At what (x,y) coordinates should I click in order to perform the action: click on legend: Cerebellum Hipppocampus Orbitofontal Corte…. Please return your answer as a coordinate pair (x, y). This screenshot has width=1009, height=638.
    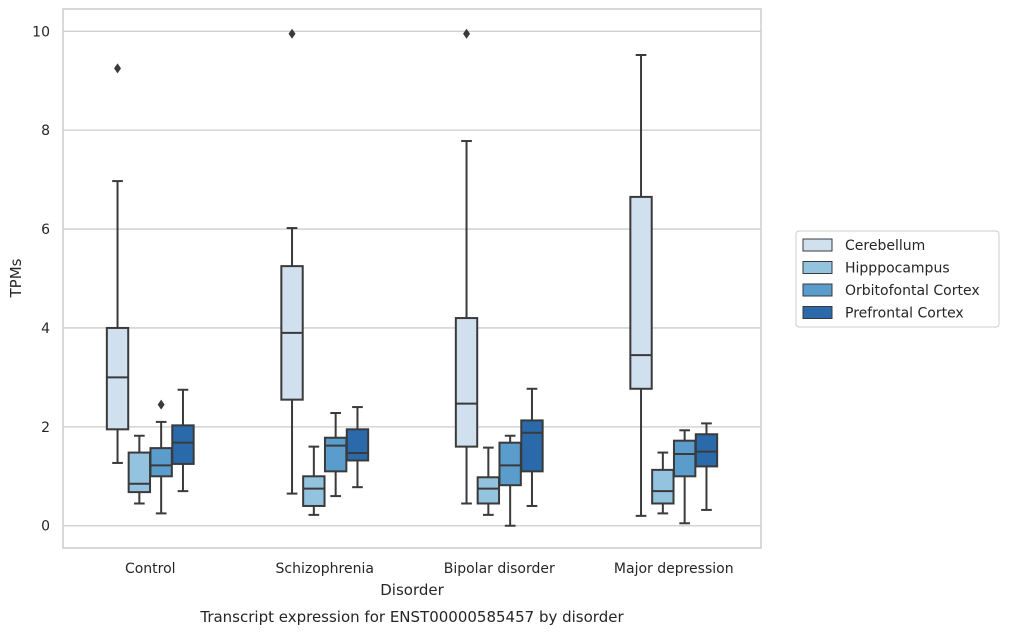
    Looking at the image, I should click on (897, 279).